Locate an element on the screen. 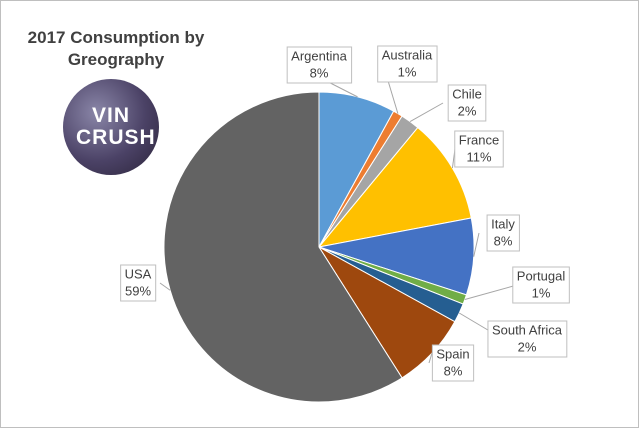  category-label: Italy is located at coordinates (503, 223).